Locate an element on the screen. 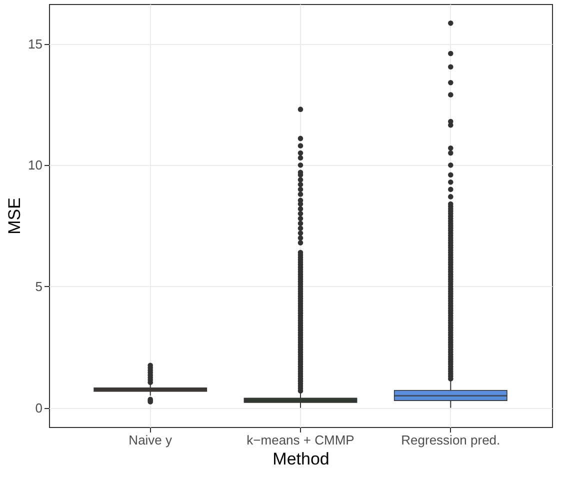 Image resolution: width=583 pixels, height=478 pixels. x-tick-label: k−means + CMMP is located at coordinates (300, 440).